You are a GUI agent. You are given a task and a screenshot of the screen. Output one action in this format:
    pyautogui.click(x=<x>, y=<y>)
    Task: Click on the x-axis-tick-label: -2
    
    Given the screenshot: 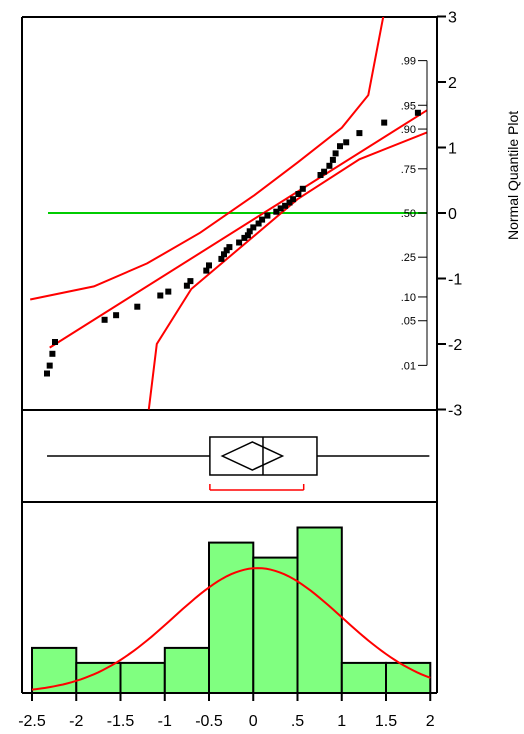 What is the action you would take?
    pyautogui.click(x=76, y=721)
    